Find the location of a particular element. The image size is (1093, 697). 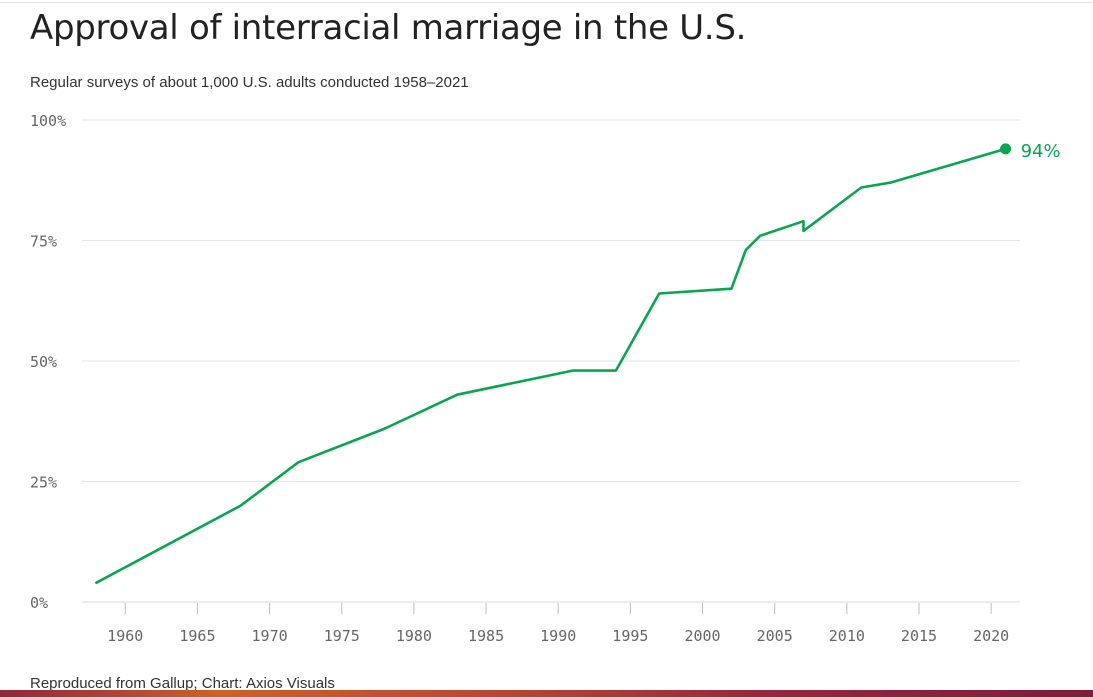

y-tick-label: 25% is located at coordinates (43, 483).